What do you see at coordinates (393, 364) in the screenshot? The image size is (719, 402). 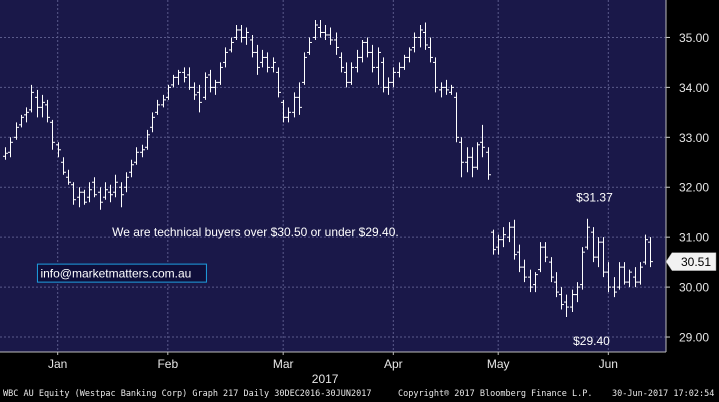 I see `x-tick-label: Apr` at bounding box center [393, 364].